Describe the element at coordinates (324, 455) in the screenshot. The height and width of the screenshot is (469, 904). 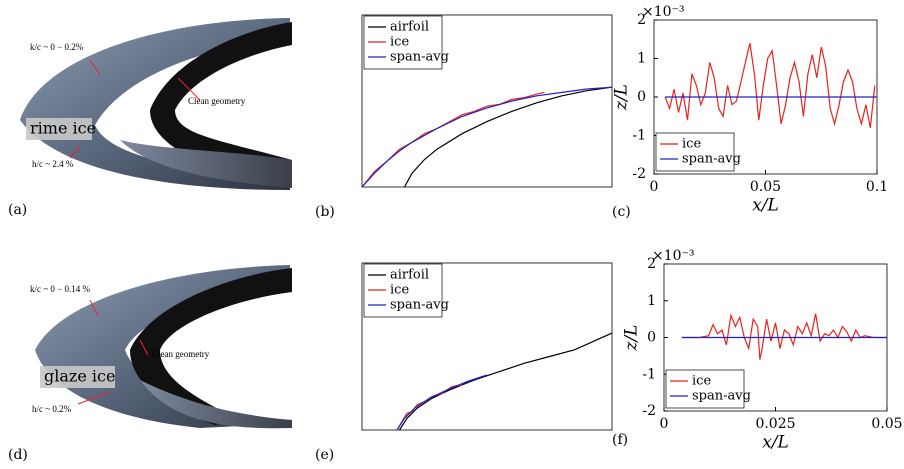
I see `panel-label: (e)` at that location.